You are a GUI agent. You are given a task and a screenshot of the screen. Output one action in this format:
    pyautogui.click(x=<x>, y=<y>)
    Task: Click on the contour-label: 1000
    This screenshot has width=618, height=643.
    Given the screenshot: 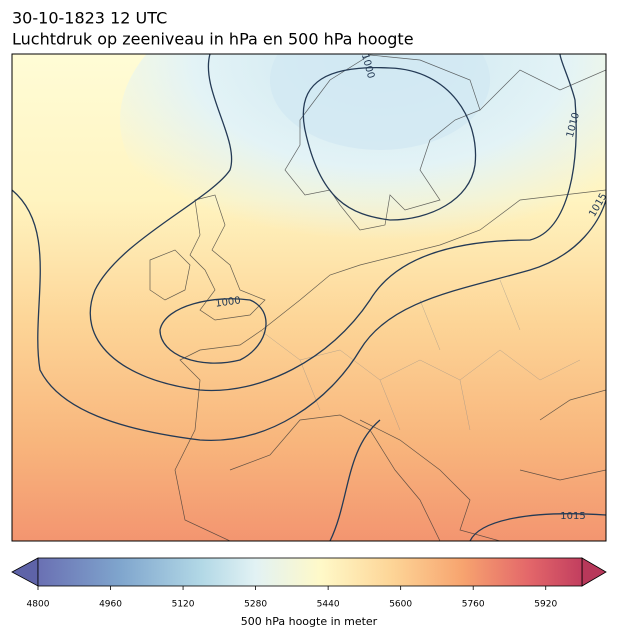 What is the action you would take?
    pyautogui.click(x=228, y=302)
    